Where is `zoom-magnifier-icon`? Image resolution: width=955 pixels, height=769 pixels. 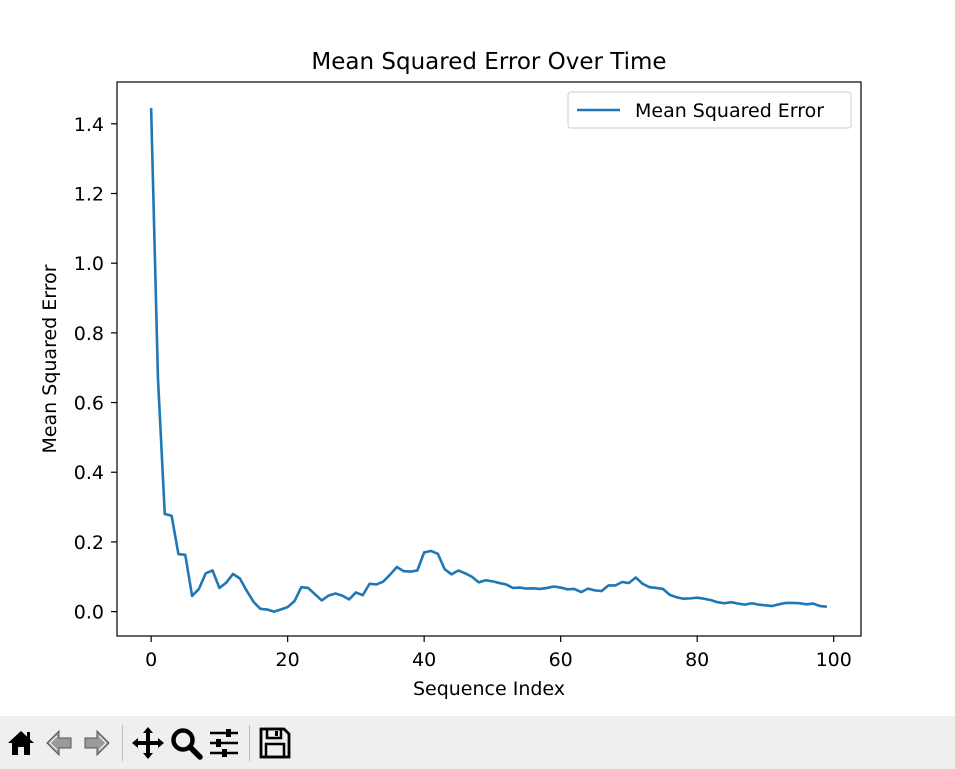
zoom-magnifier-icon is located at coordinates (187, 743).